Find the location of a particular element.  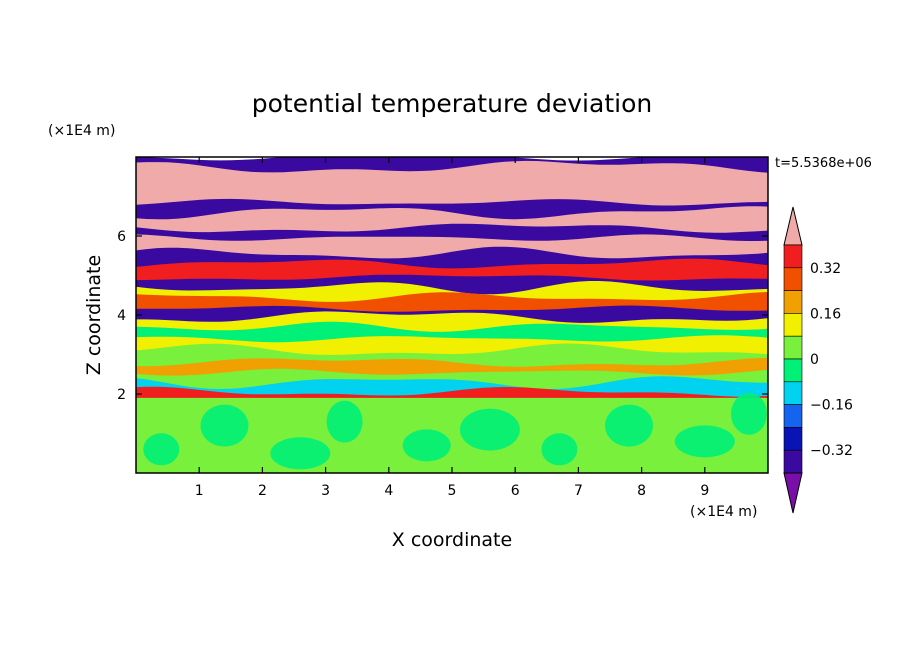

chart-title: potential temperature deviation is located at coordinates (452, 103).